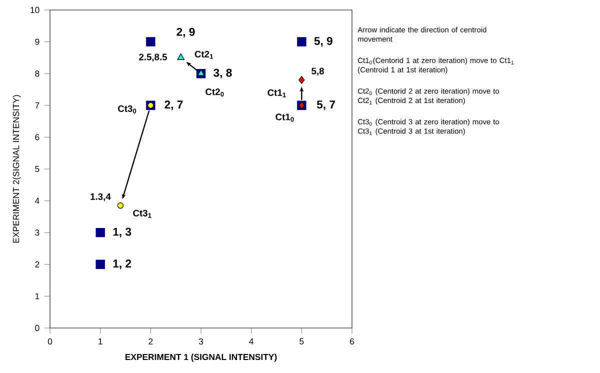 This screenshot has width=600, height=373. I want to click on y-tick-label: 3, so click(37, 233).